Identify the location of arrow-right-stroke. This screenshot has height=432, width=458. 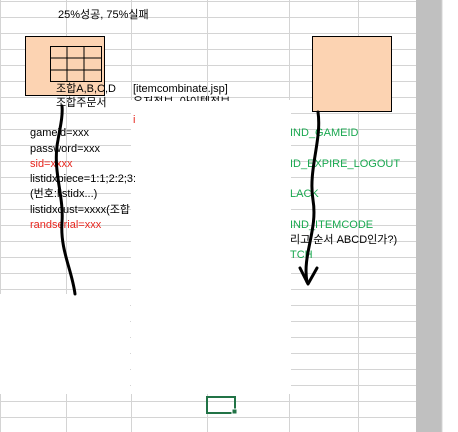
(312, 197).